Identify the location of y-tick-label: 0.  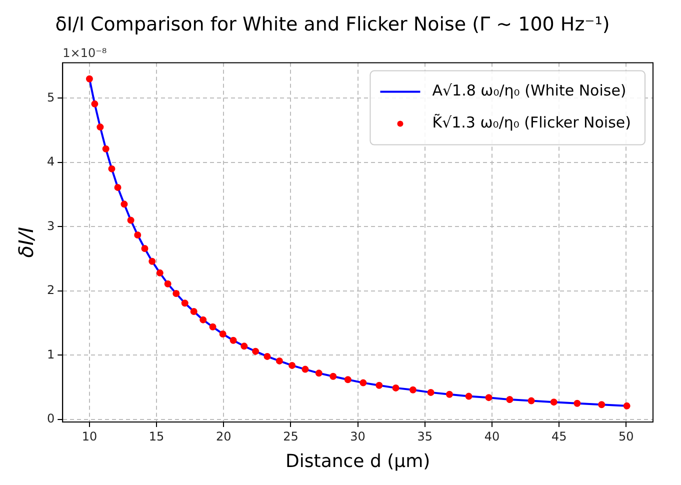
(50, 419).